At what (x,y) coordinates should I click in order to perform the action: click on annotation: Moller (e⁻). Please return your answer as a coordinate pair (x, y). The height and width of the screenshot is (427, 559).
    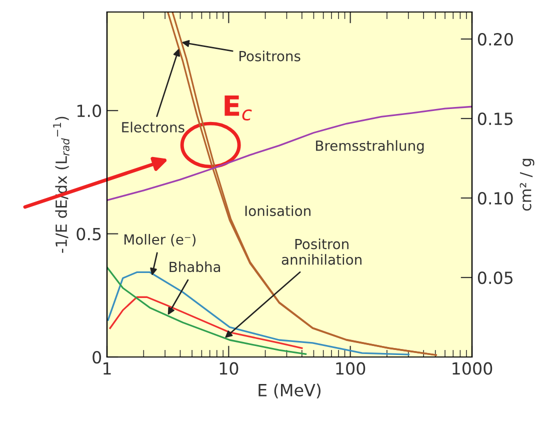
    Looking at the image, I should click on (160, 240).